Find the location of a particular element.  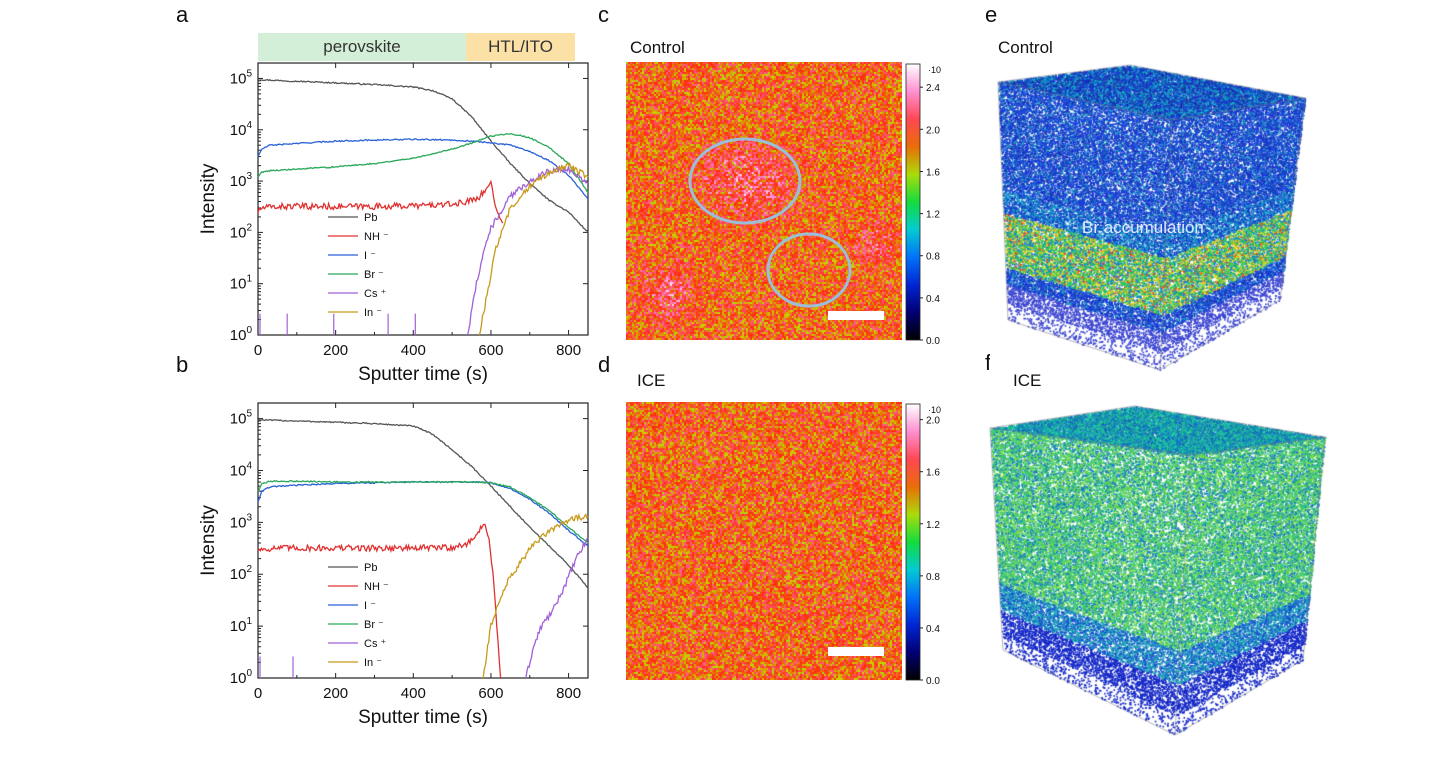

map-d-overlay is located at coordinates (856, 651).